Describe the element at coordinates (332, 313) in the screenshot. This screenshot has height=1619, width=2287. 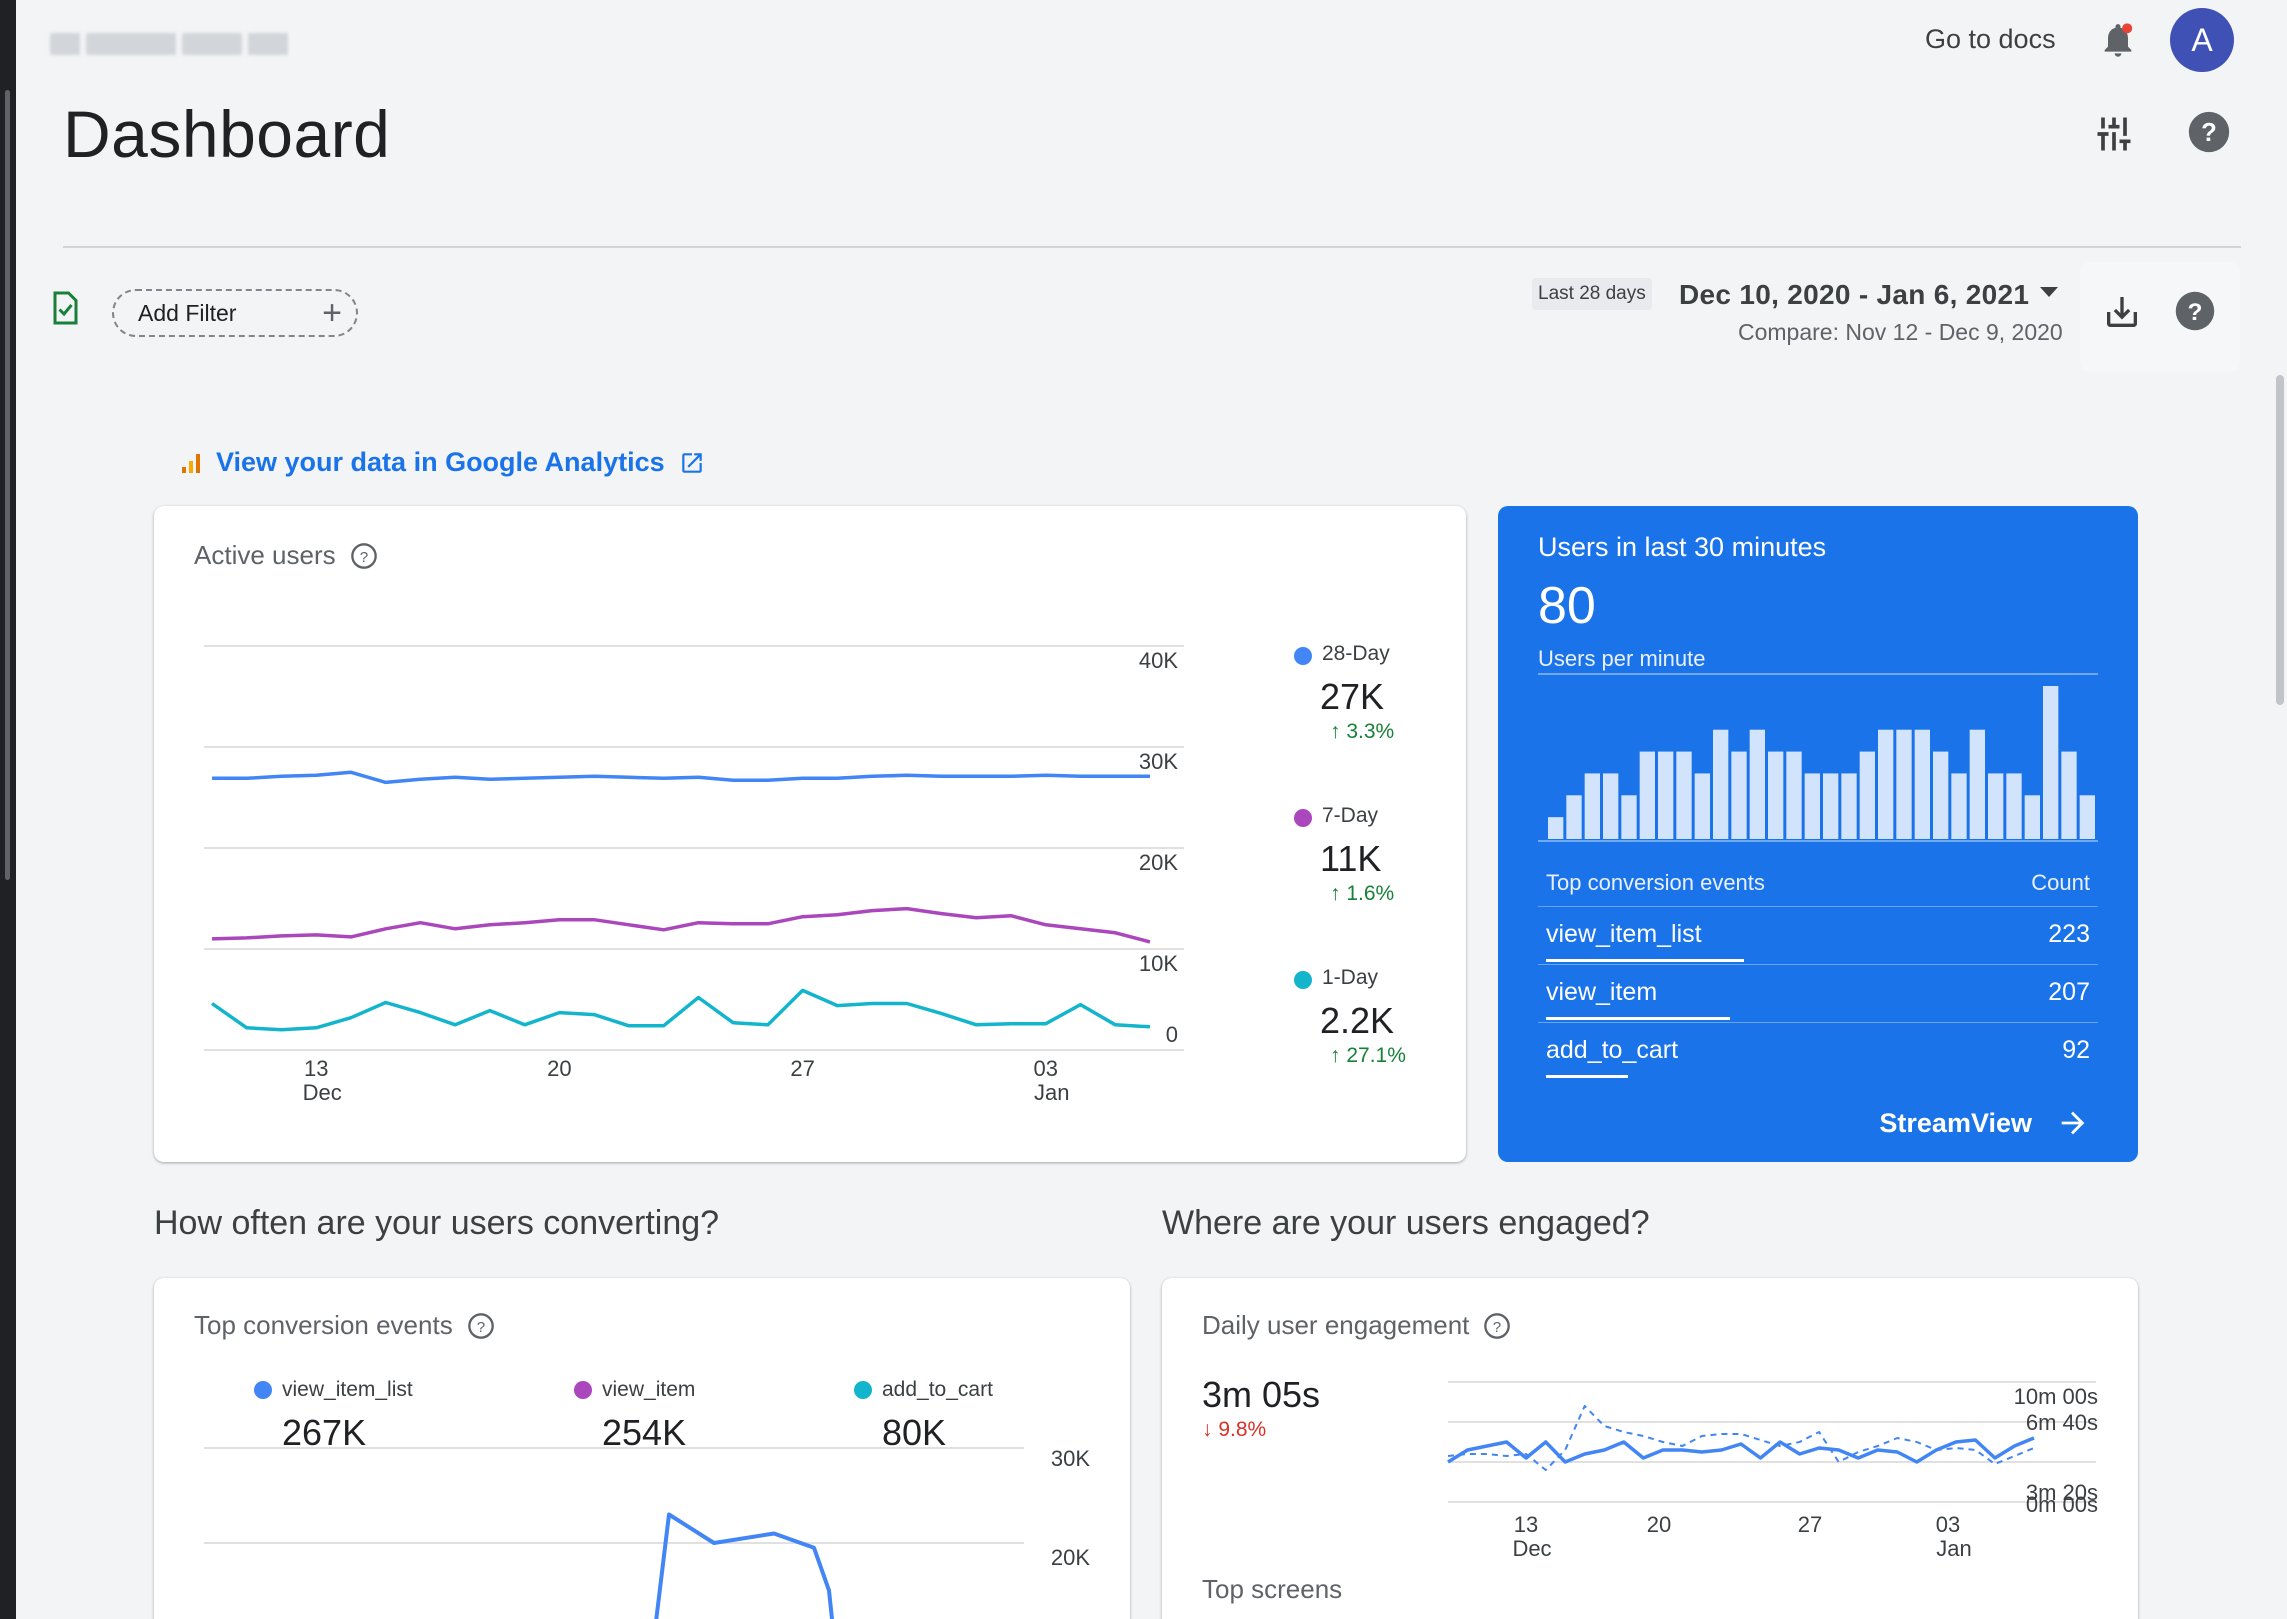
I see `plus-icon: +` at that location.